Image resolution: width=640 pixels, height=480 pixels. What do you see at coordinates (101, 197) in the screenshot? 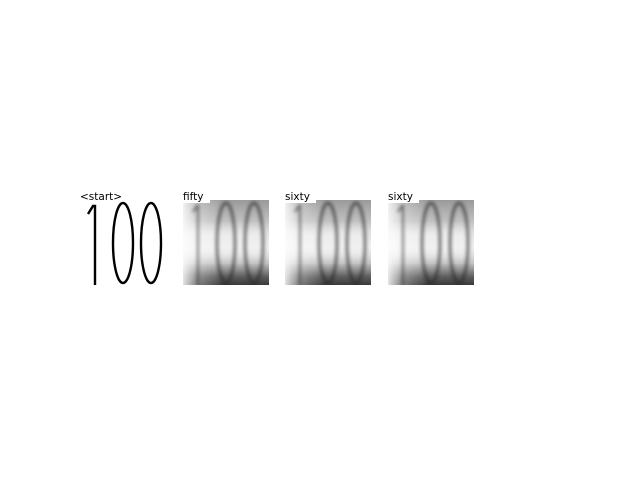
I see `panel-label-start: <start>` at bounding box center [101, 197].